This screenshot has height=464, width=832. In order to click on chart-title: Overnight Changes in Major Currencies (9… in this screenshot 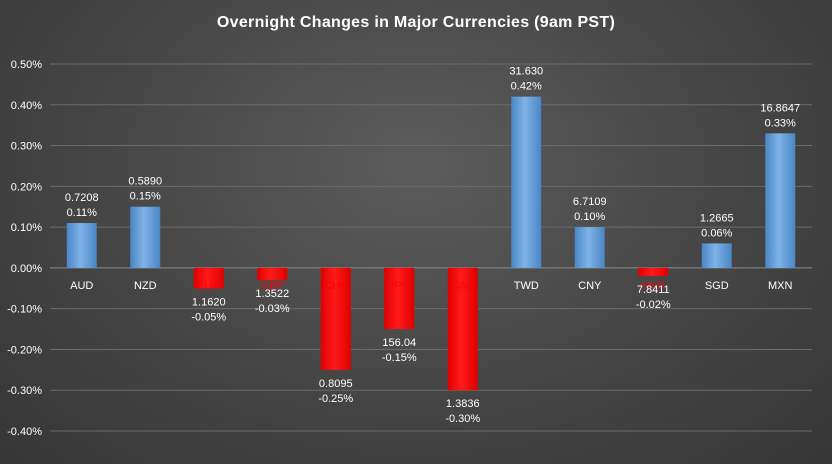, I will do `click(416, 22)`.